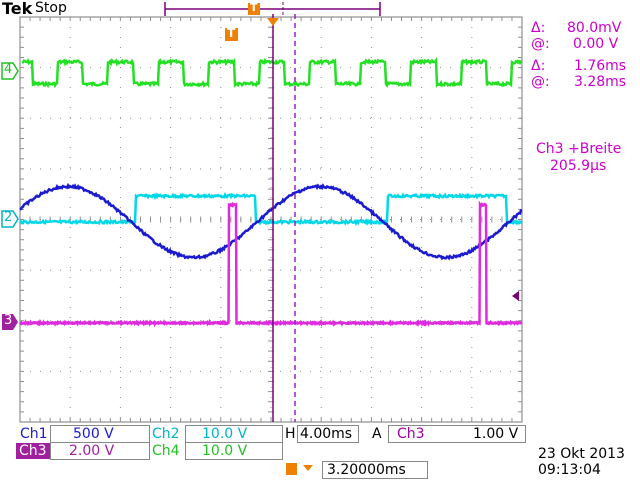 The width and height of the screenshot is (640, 480). Describe the element at coordinates (600, 66) in the screenshot. I see `delta-t-value: 1.76ms` at that location.